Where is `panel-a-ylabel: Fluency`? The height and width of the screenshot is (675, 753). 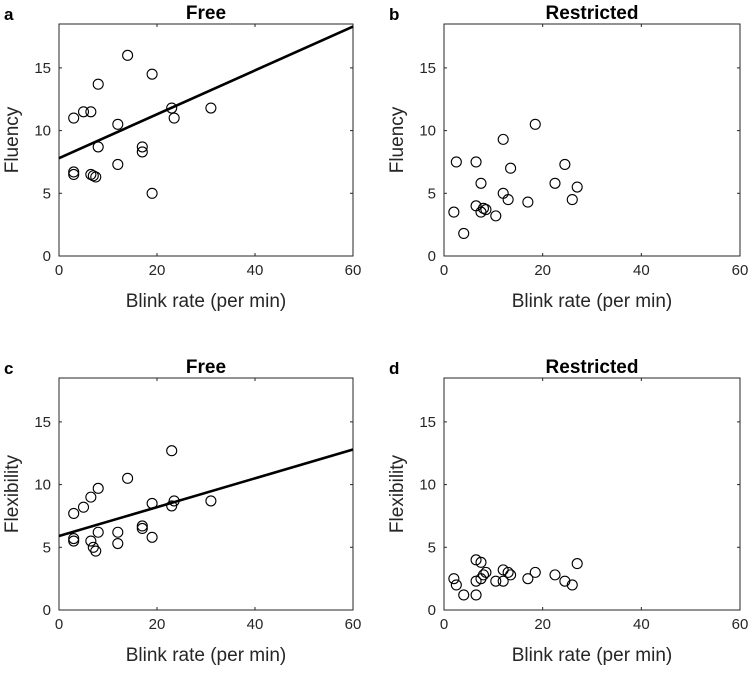 panel-a-ylabel: Fluency is located at coordinates (12, 139).